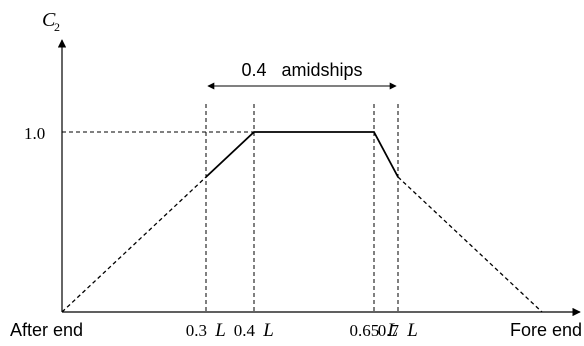 The image size is (584, 346). What do you see at coordinates (34, 133) in the screenshot?
I see `y-tick-label-1: 1.0` at bounding box center [34, 133].